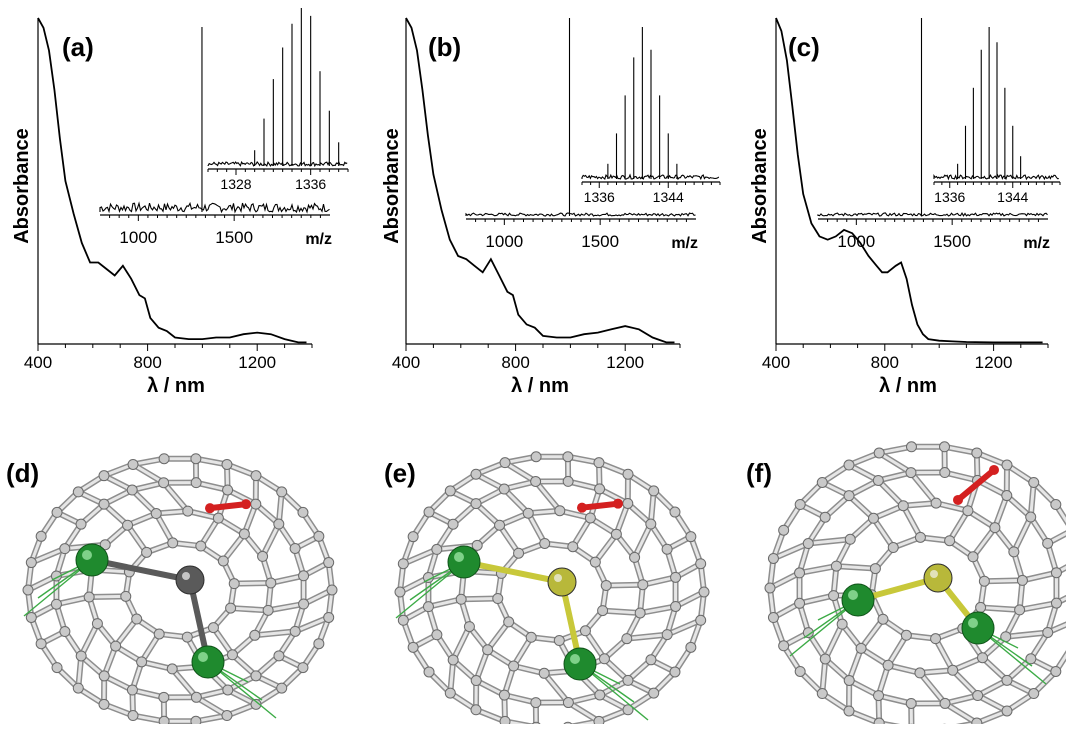  What do you see at coordinates (176, 386) in the screenshot?
I see `x-axis-title-a: λ / nm` at bounding box center [176, 386].